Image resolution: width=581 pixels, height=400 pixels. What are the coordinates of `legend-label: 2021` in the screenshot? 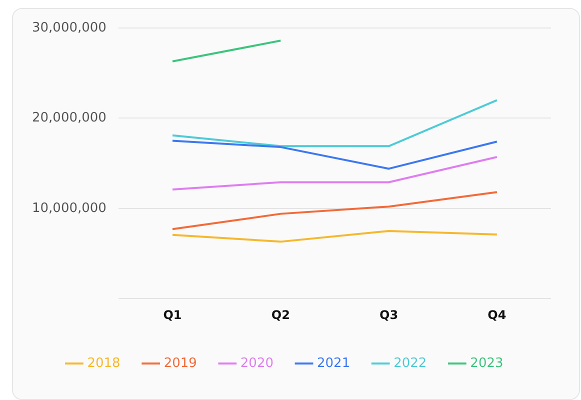 It's located at (333, 363).